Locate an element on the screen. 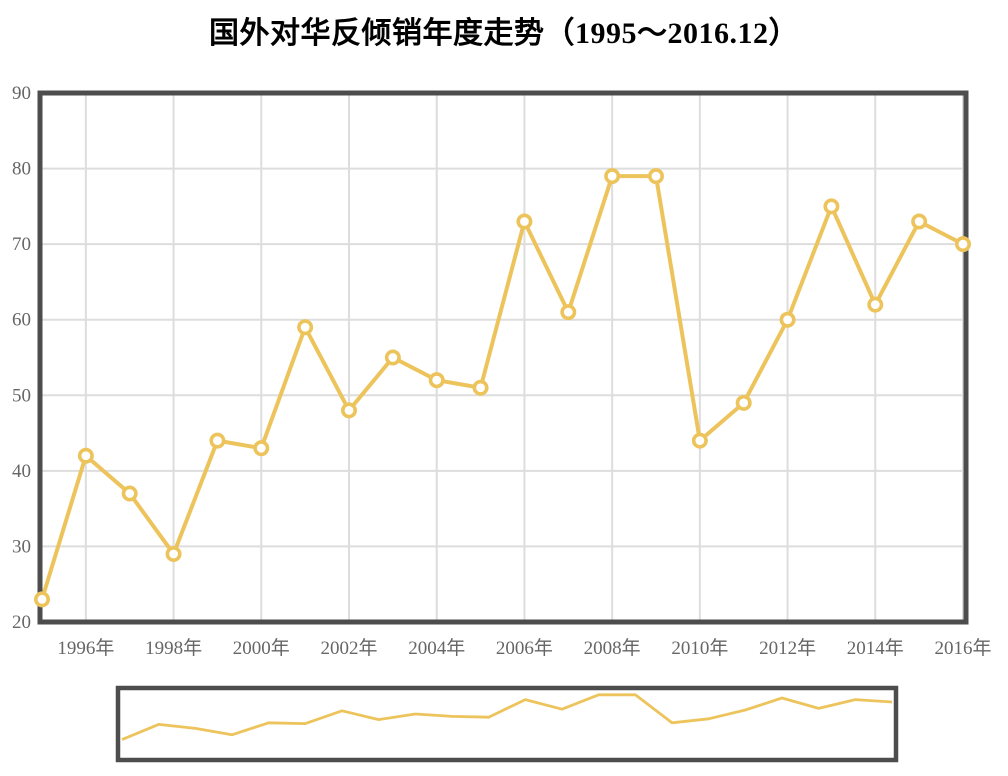 Image resolution: width=1008 pixels, height=776 pixels. data-point-2007 is located at coordinates (568, 312).